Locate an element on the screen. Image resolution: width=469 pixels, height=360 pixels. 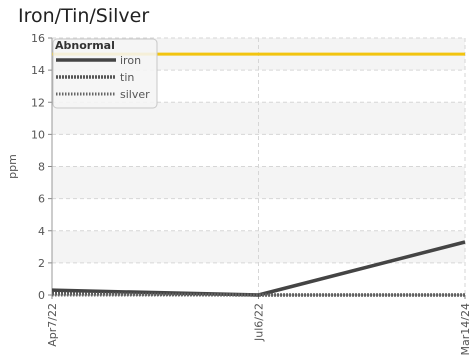
y-tick-label: 8 is located at coordinates (41, 167).